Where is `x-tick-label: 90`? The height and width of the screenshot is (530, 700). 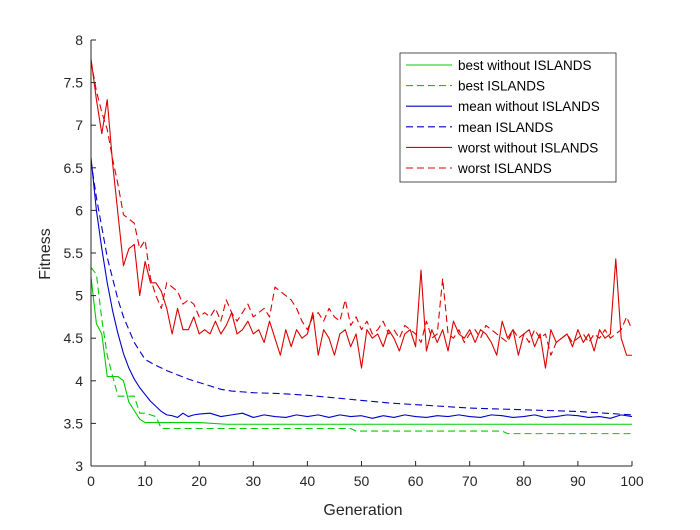
x-tick-label: 90 is located at coordinates (578, 481).